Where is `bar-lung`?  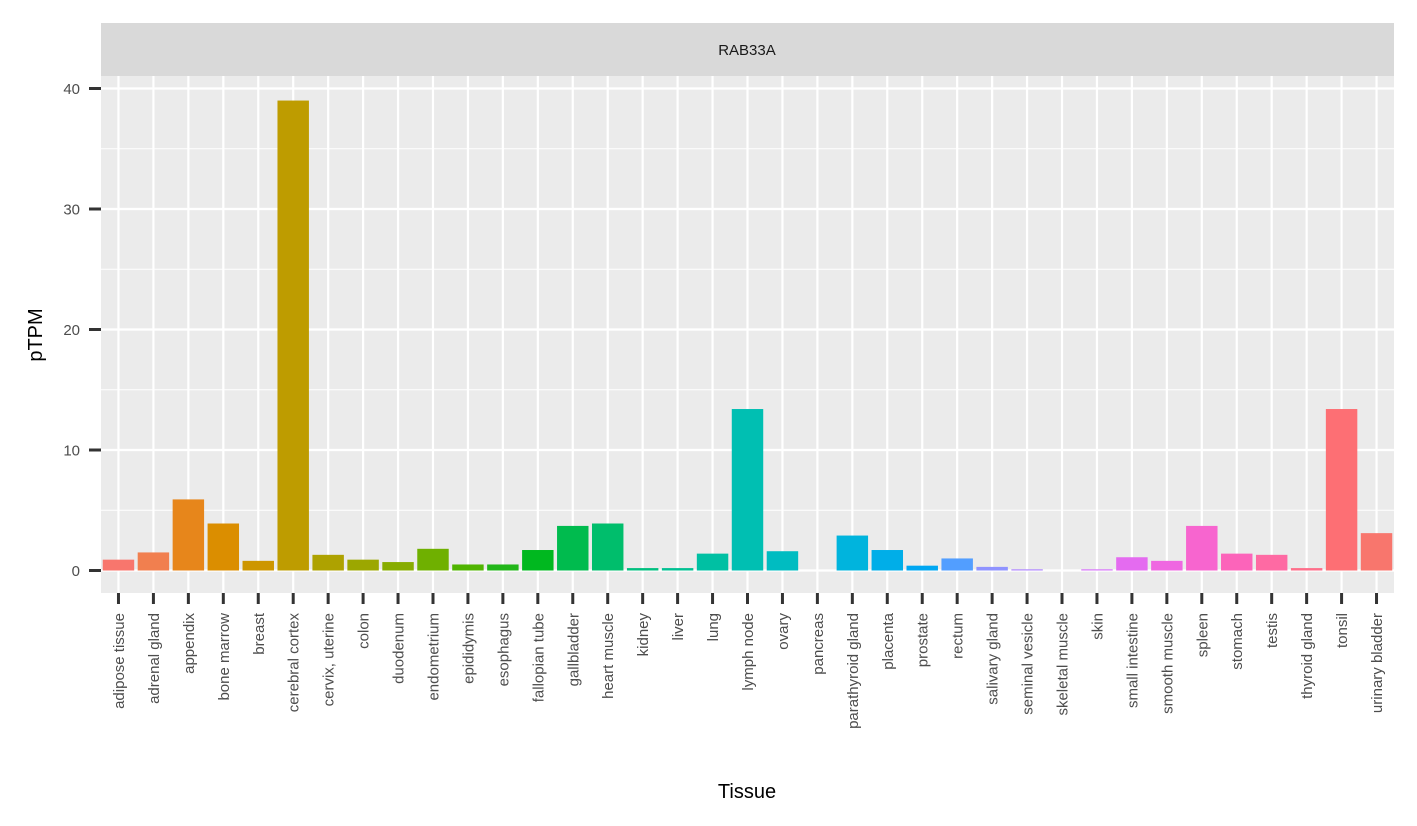 bar-lung is located at coordinates (712, 562).